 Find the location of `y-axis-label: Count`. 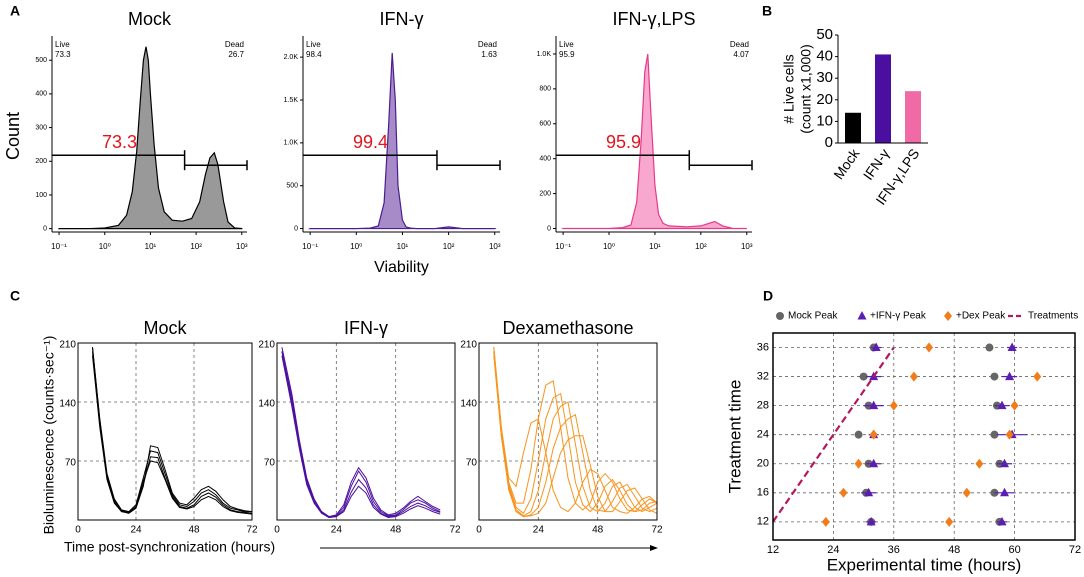

y-axis-label: Count is located at coordinates (13, 136).